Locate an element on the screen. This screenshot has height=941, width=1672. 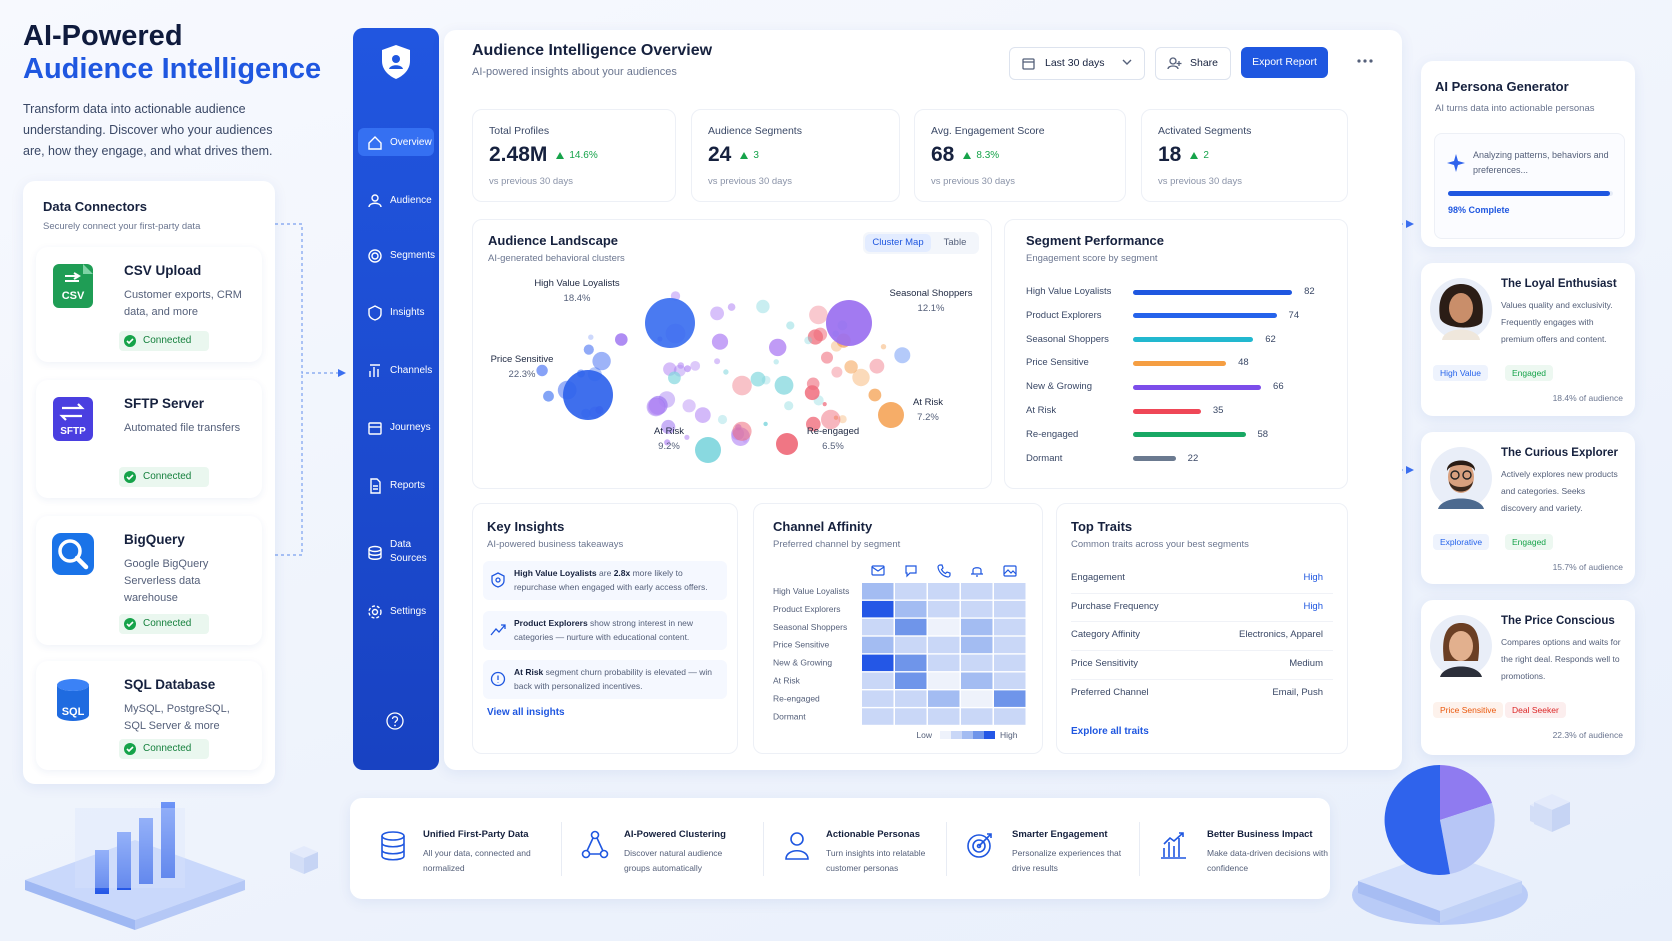
hero-title: Audience Intelligence is located at coordinates (172, 69).